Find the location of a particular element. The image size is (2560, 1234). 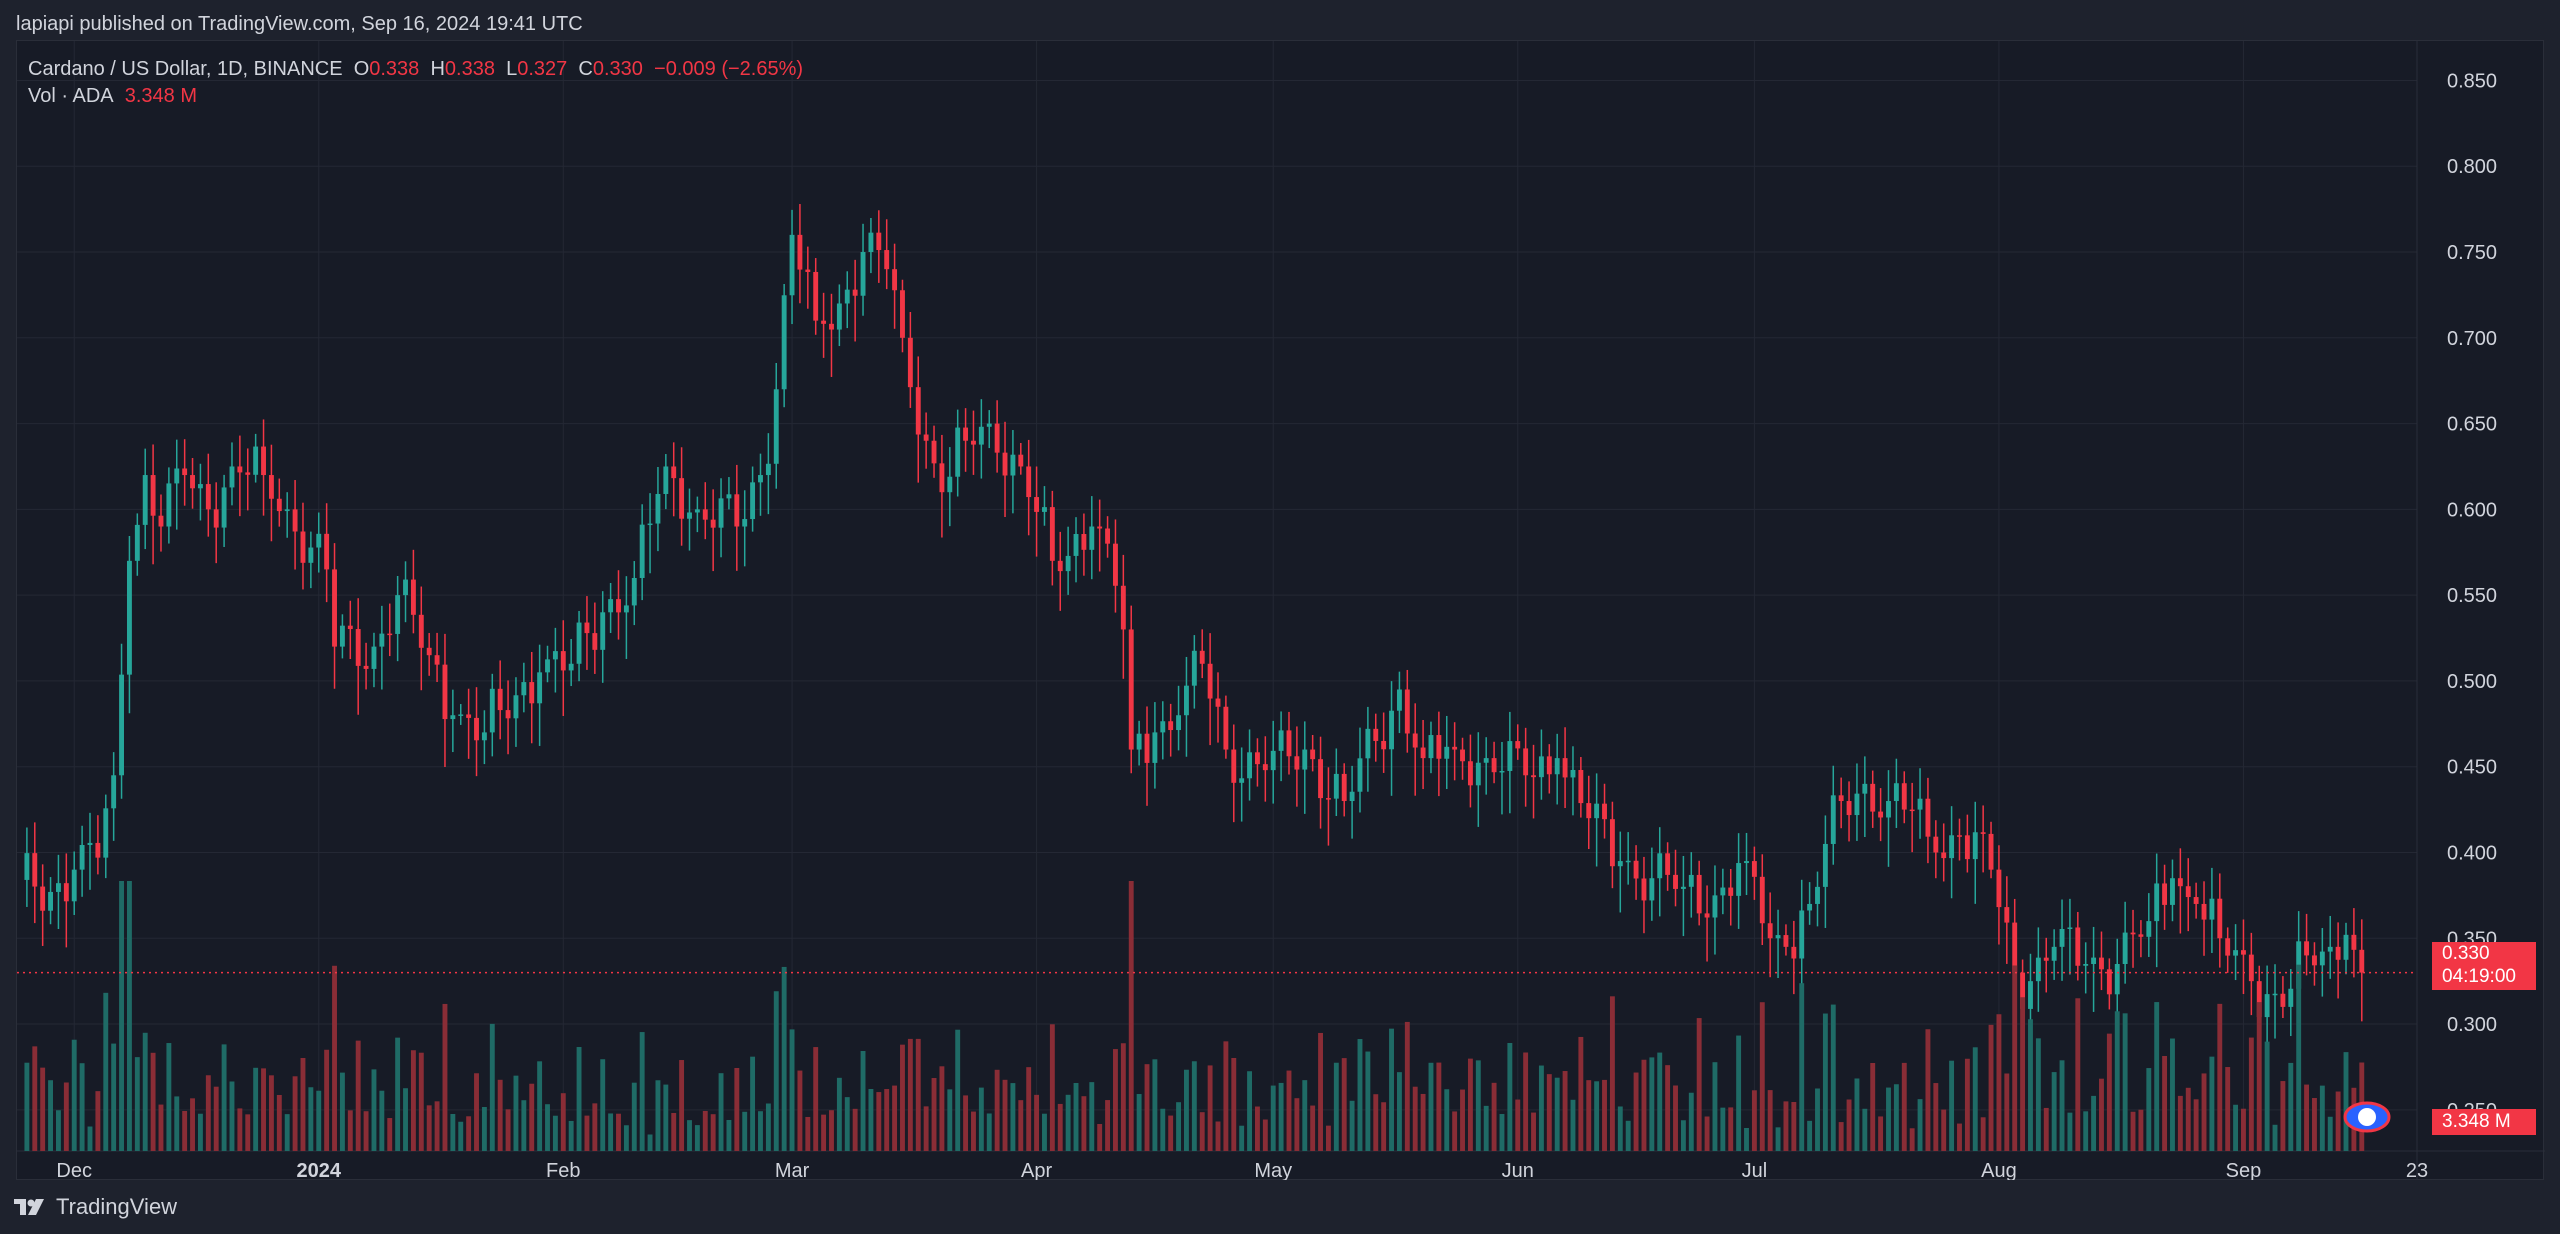

open-value: 0.338 is located at coordinates (394, 69).